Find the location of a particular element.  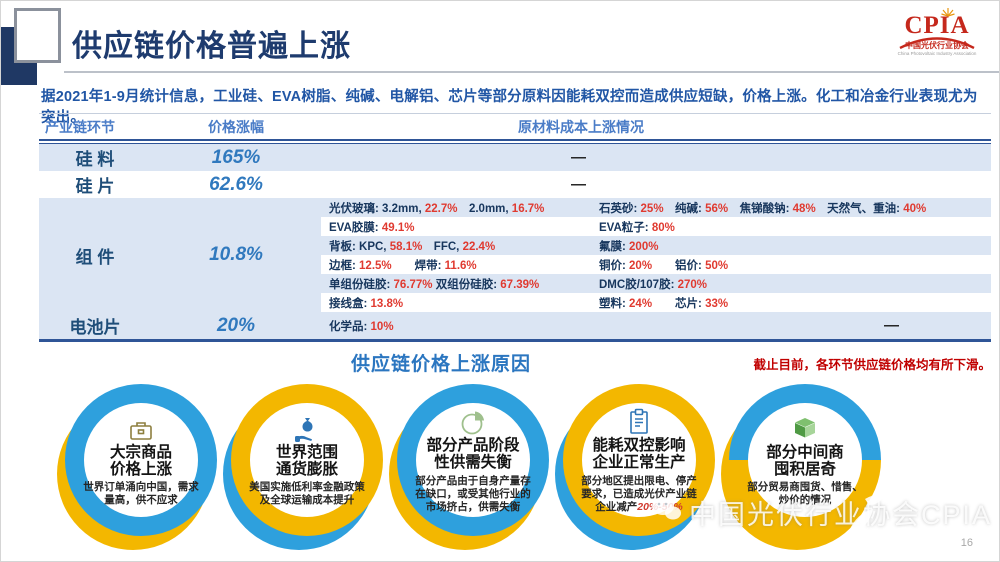

col-header-increase: 价格涨幅 is located at coordinates (236, 126).